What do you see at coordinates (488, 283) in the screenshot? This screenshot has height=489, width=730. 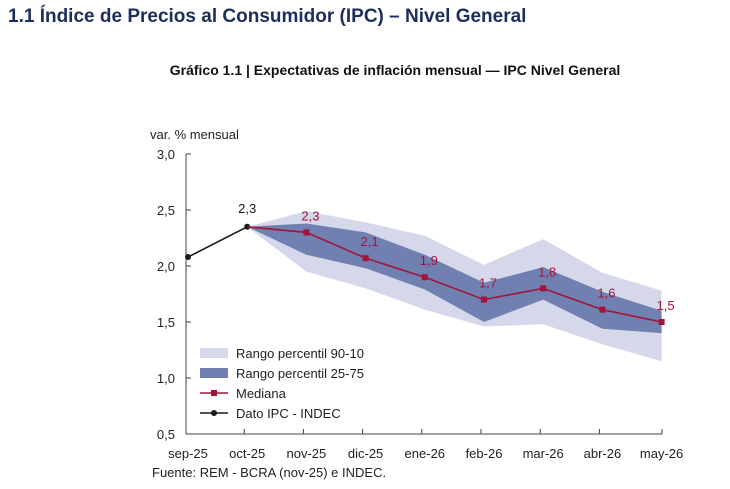 I see `data-label: 1,7` at bounding box center [488, 283].